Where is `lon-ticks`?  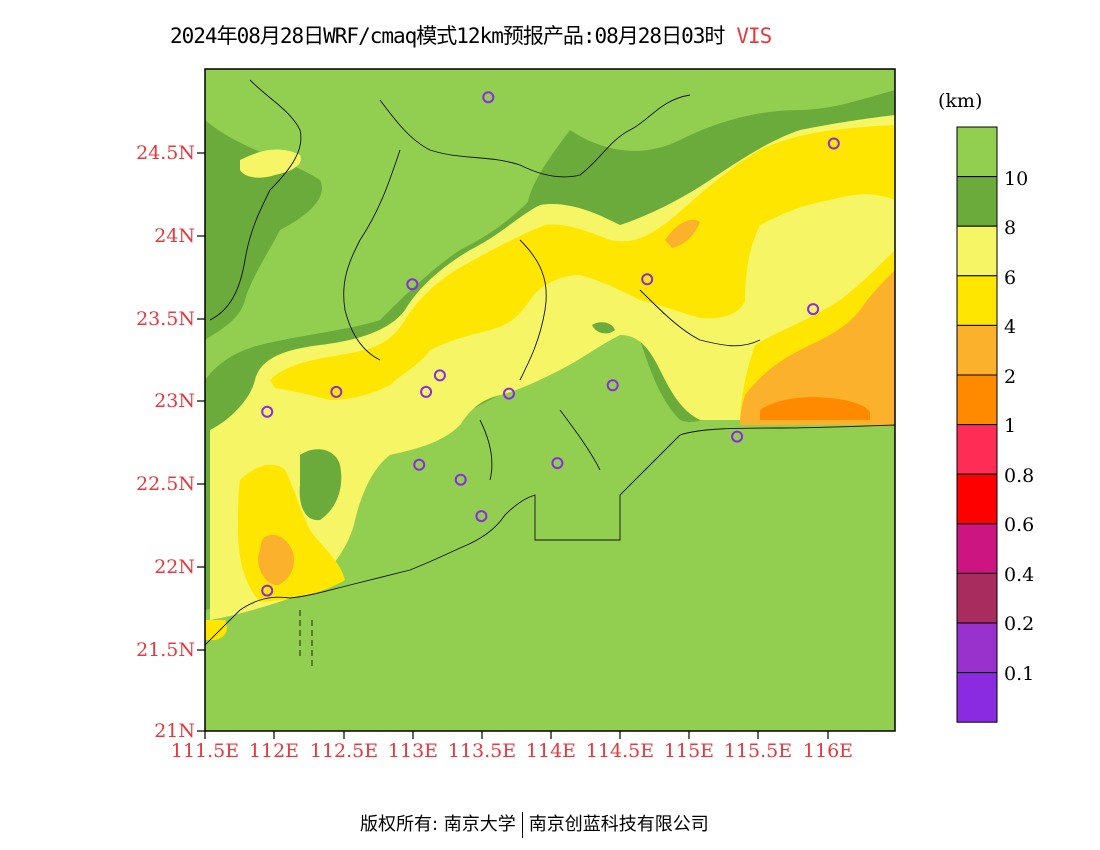
lon-ticks is located at coordinates (516, 735).